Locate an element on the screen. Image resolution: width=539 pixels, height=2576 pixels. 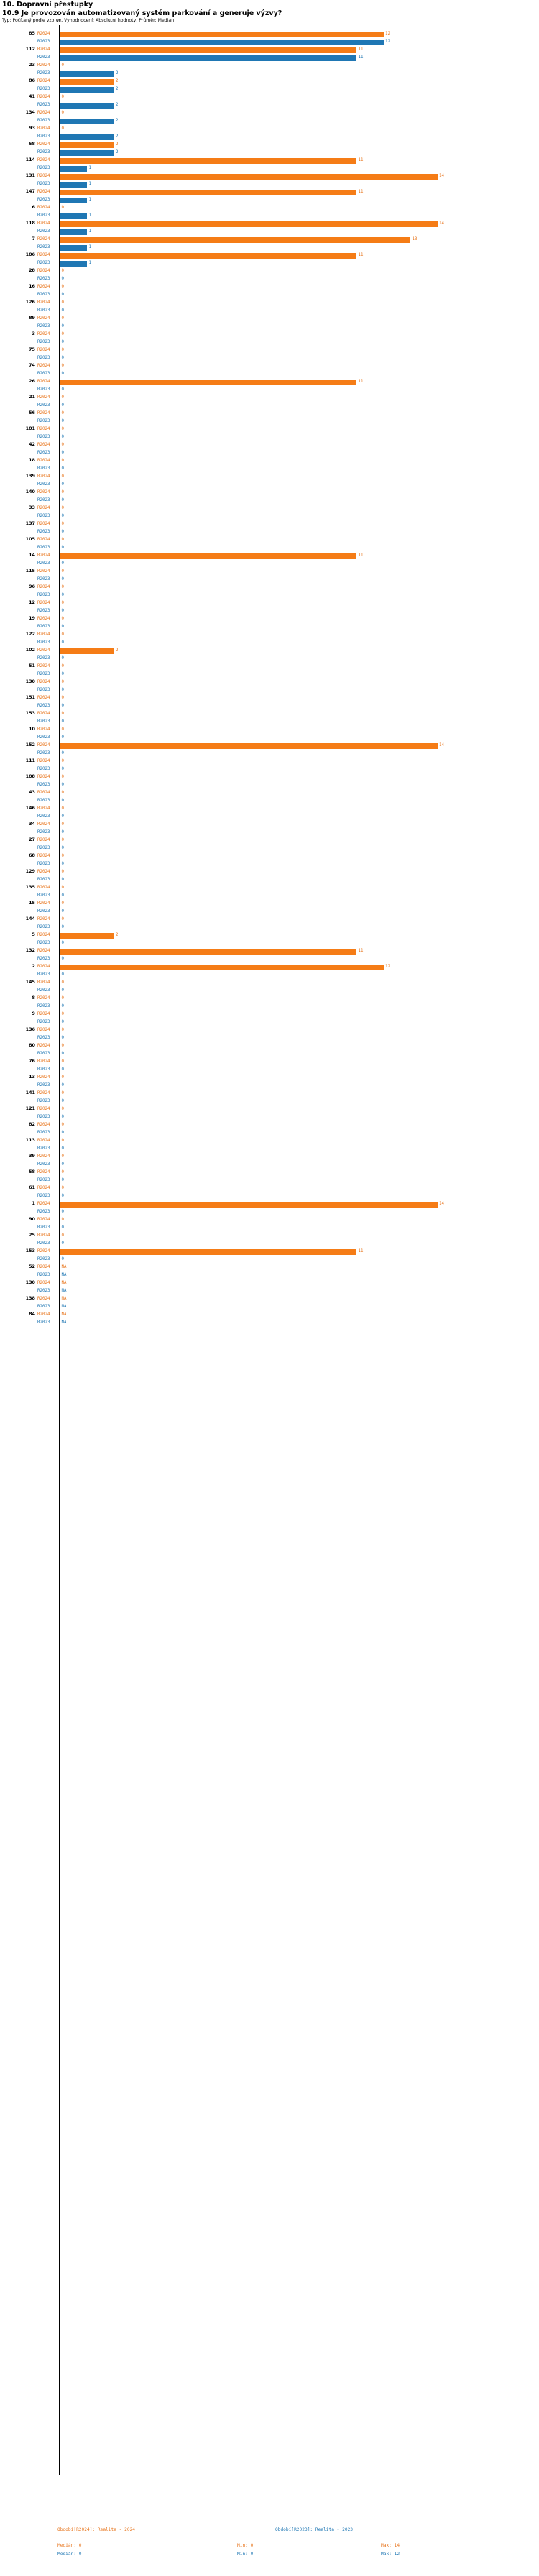
group-category-label: 86 is located at coordinates (32, 80).